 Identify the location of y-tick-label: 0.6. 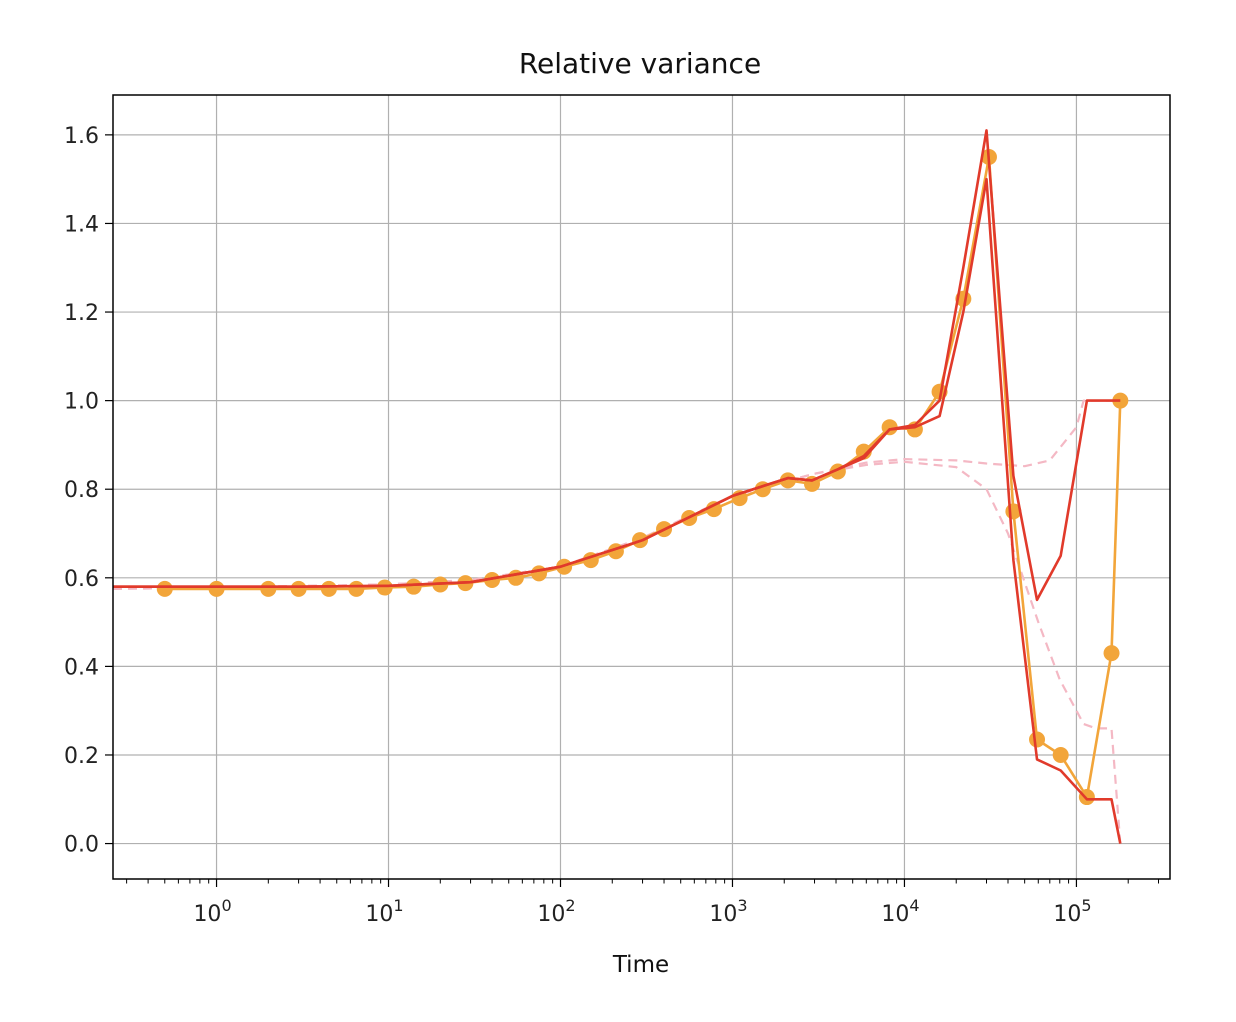
(81, 579).